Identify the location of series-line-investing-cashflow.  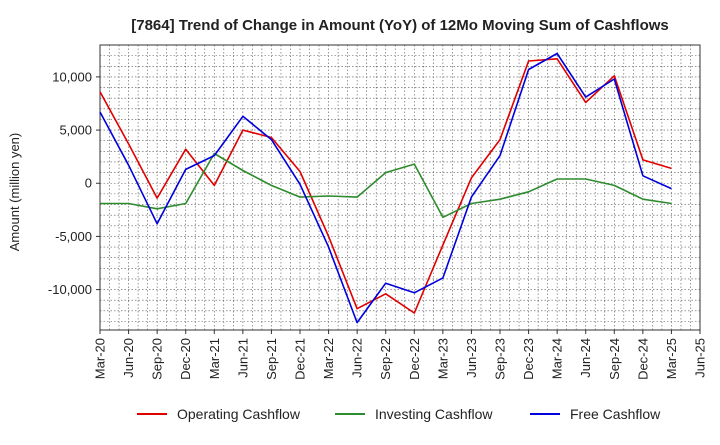
(386, 185).